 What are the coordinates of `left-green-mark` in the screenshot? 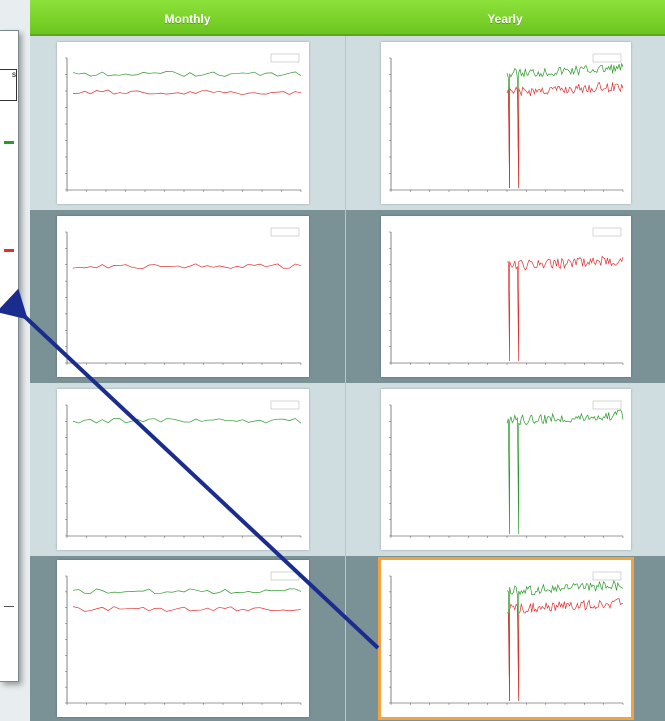 It's located at (9, 142).